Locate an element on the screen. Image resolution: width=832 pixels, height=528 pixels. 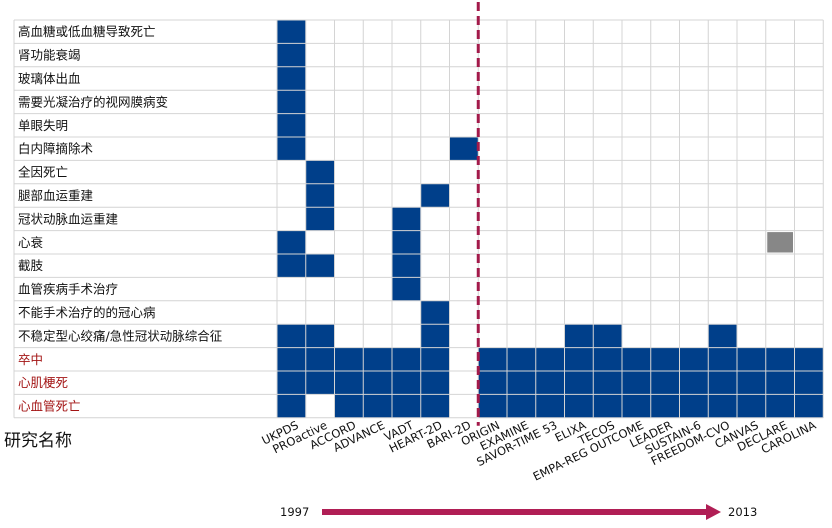
timeline-start-year: 1997 is located at coordinates (294, 512).